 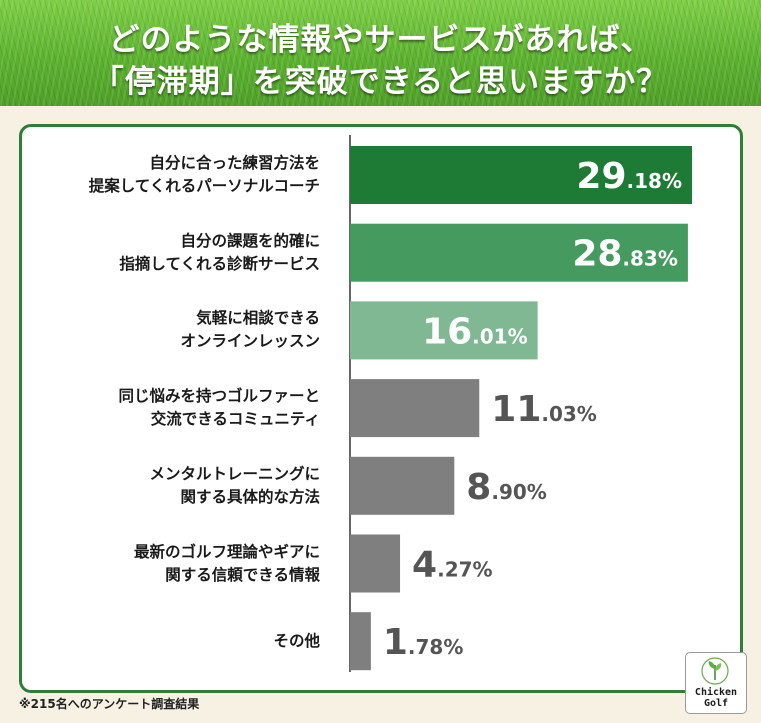 What do you see at coordinates (109, 704) in the screenshot?
I see `footnote: ※215名へのアンケート調査結果` at bounding box center [109, 704].